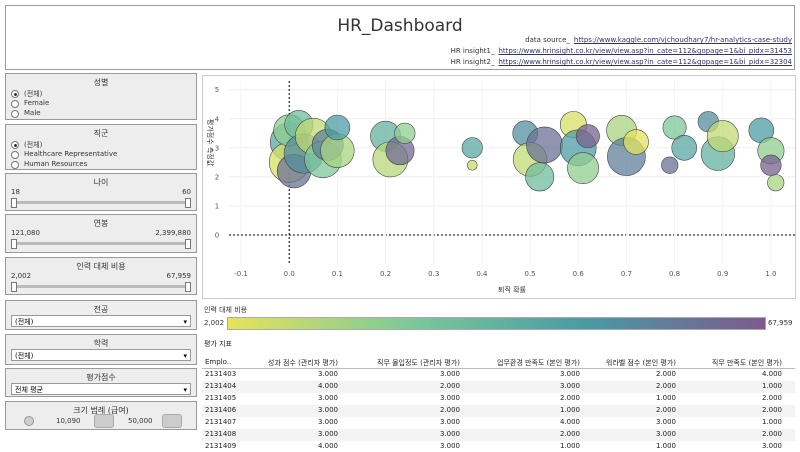 The height and width of the screenshot is (452, 800). What do you see at coordinates (217, 177) in the screenshot?
I see `y-tick-label: 2` at bounding box center [217, 177].